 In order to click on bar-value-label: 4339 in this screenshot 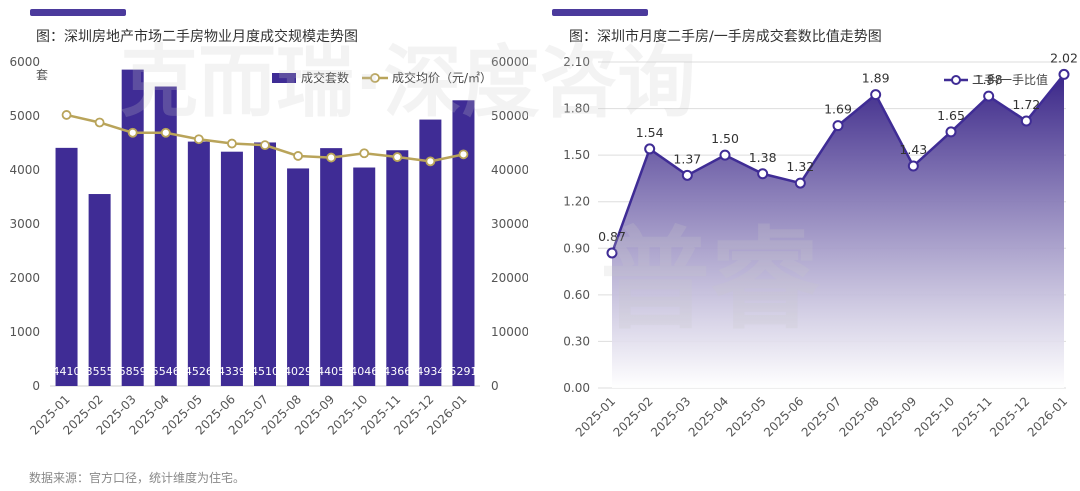, I will do `click(232, 371)`.